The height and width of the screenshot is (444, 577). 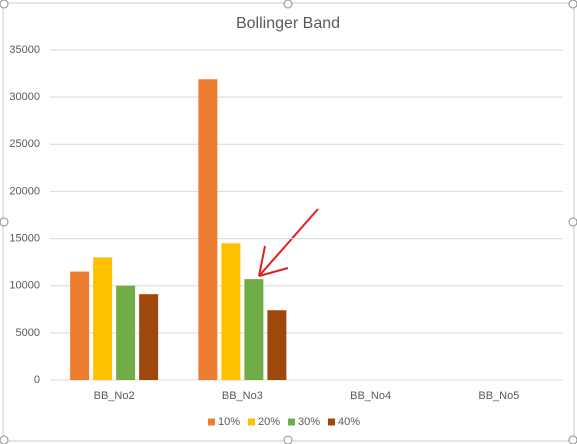 I want to click on legend-label: 30%, so click(x=309, y=422).